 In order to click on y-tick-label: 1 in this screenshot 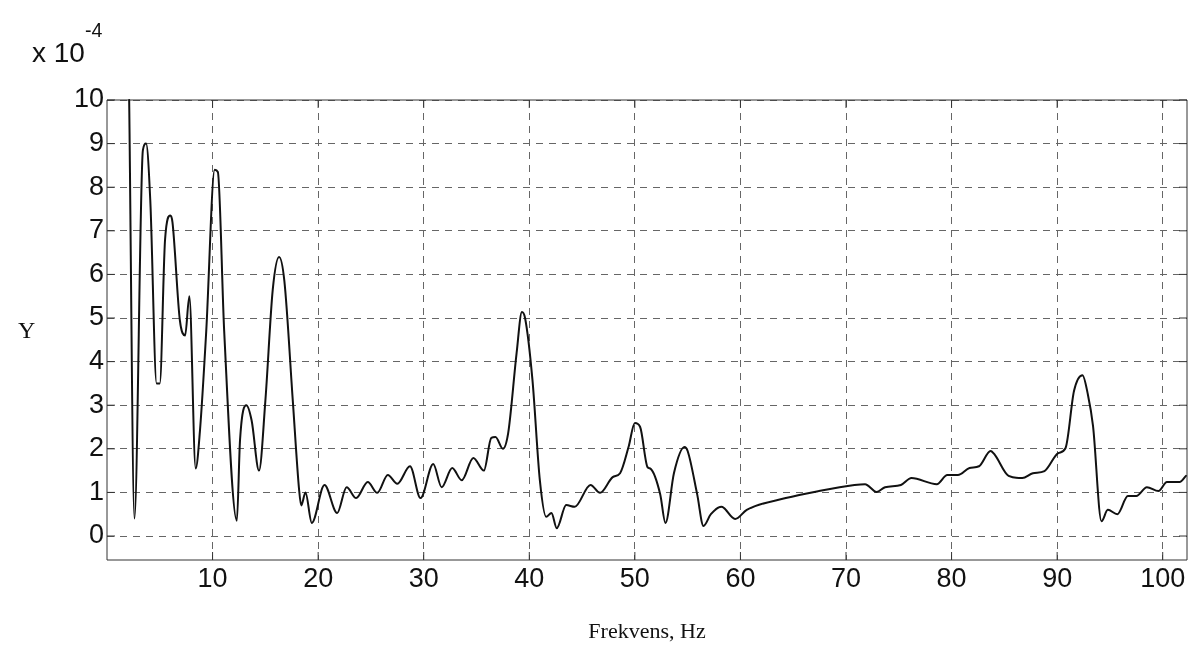, I will do `click(96, 490)`.